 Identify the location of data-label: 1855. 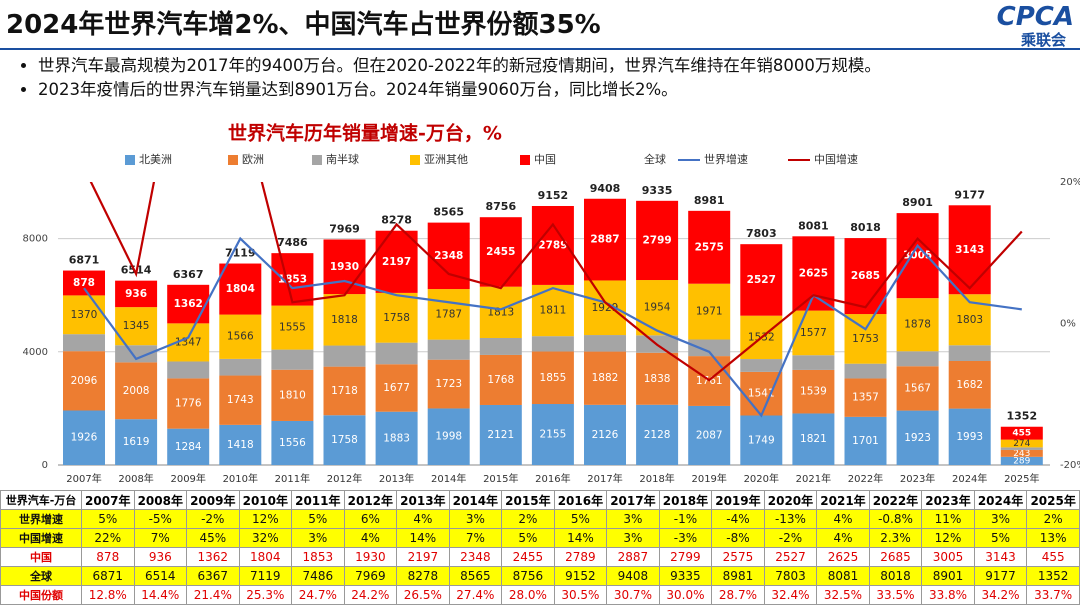
(553, 378).